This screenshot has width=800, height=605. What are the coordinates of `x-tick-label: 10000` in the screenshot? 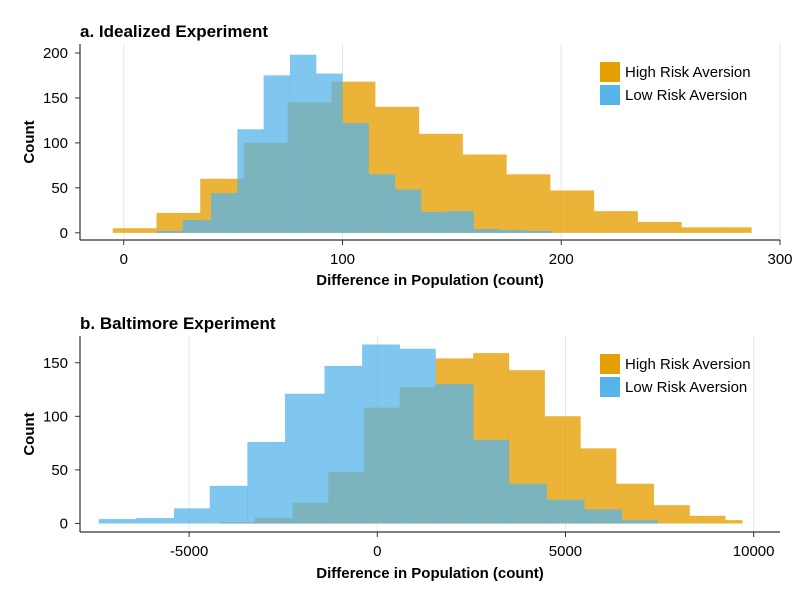 It's located at (754, 551).